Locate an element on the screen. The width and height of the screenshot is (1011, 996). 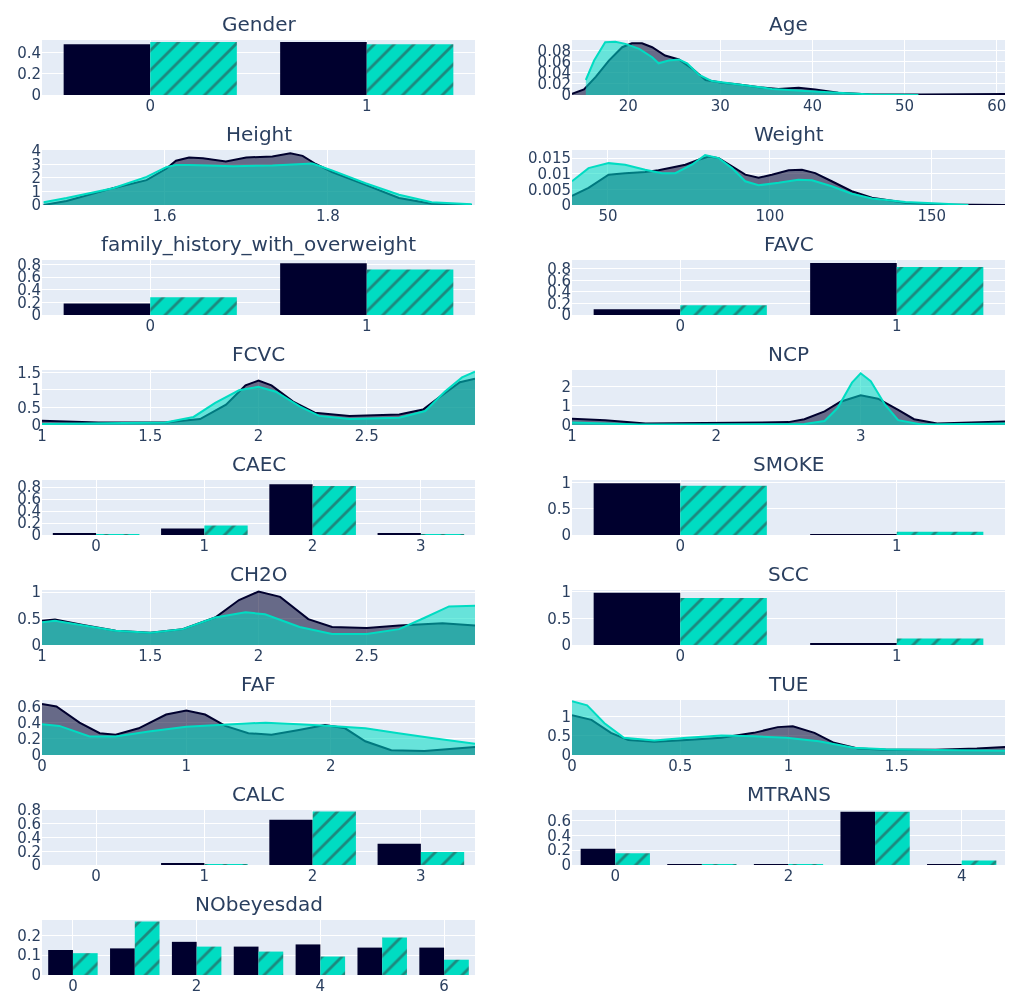
chart-title: Gender is located at coordinates (259, 24).